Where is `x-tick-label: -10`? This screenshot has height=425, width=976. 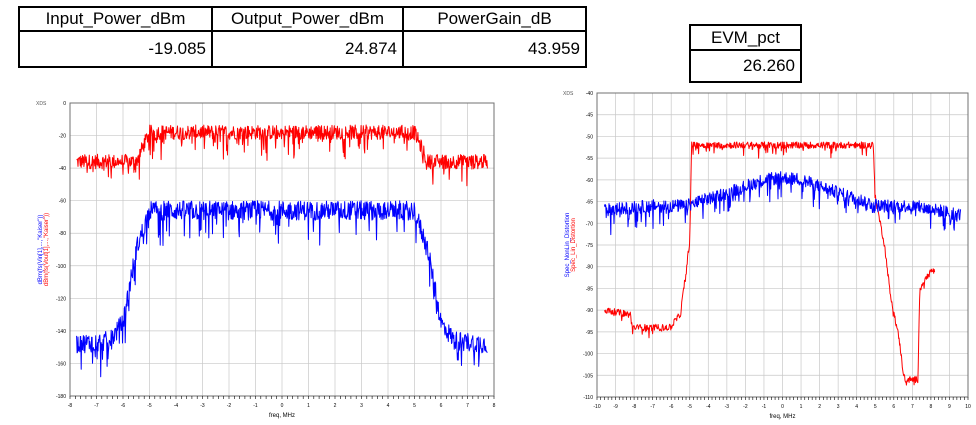 x-tick-label: -10 is located at coordinates (596, 407).